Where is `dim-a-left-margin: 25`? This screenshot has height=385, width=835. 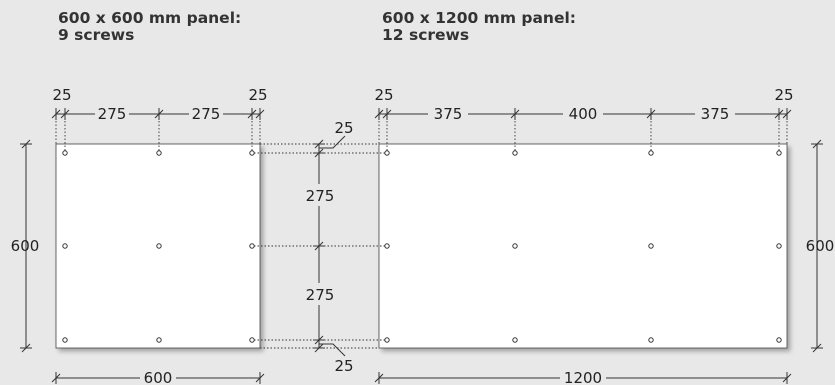
dim-a-left-margin: 25 is located at coordinates (61, 95).